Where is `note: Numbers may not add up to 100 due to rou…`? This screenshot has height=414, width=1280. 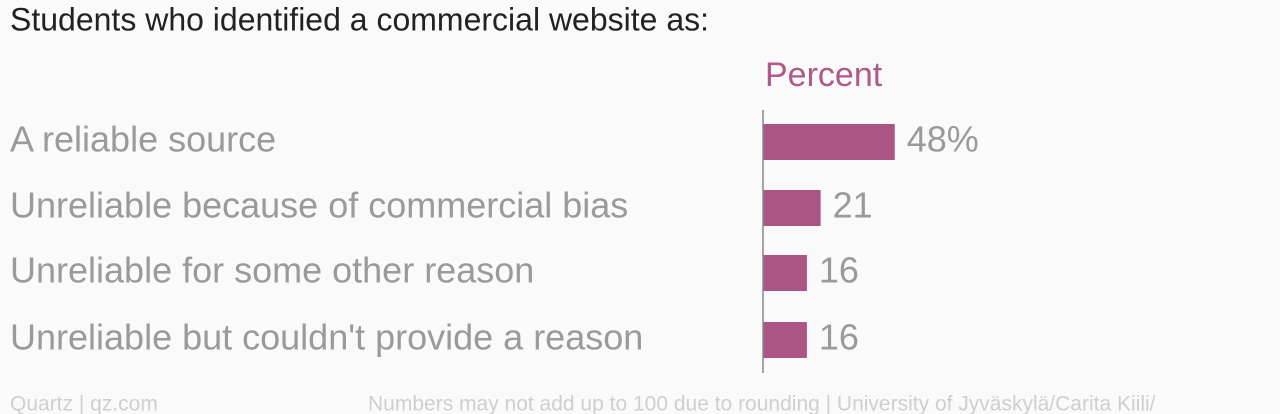
note: Numbers may not add up to 100 due to rou… is located at coordinates (762, 403).